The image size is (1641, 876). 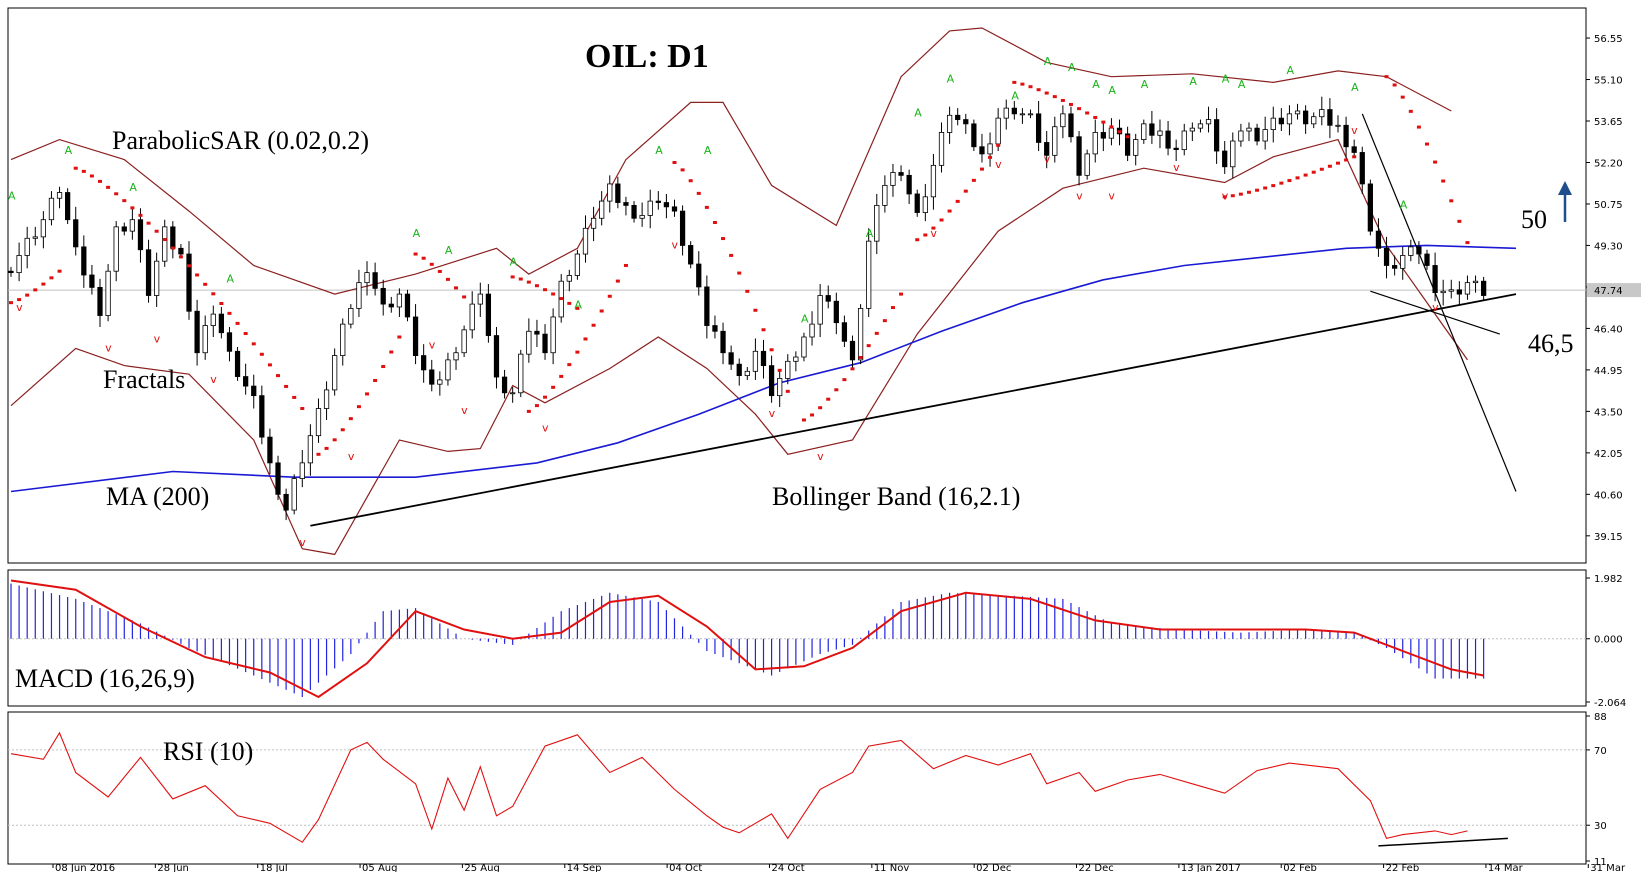 I want to click on chart-title: OIL: D1, so click(x=647, y=56).